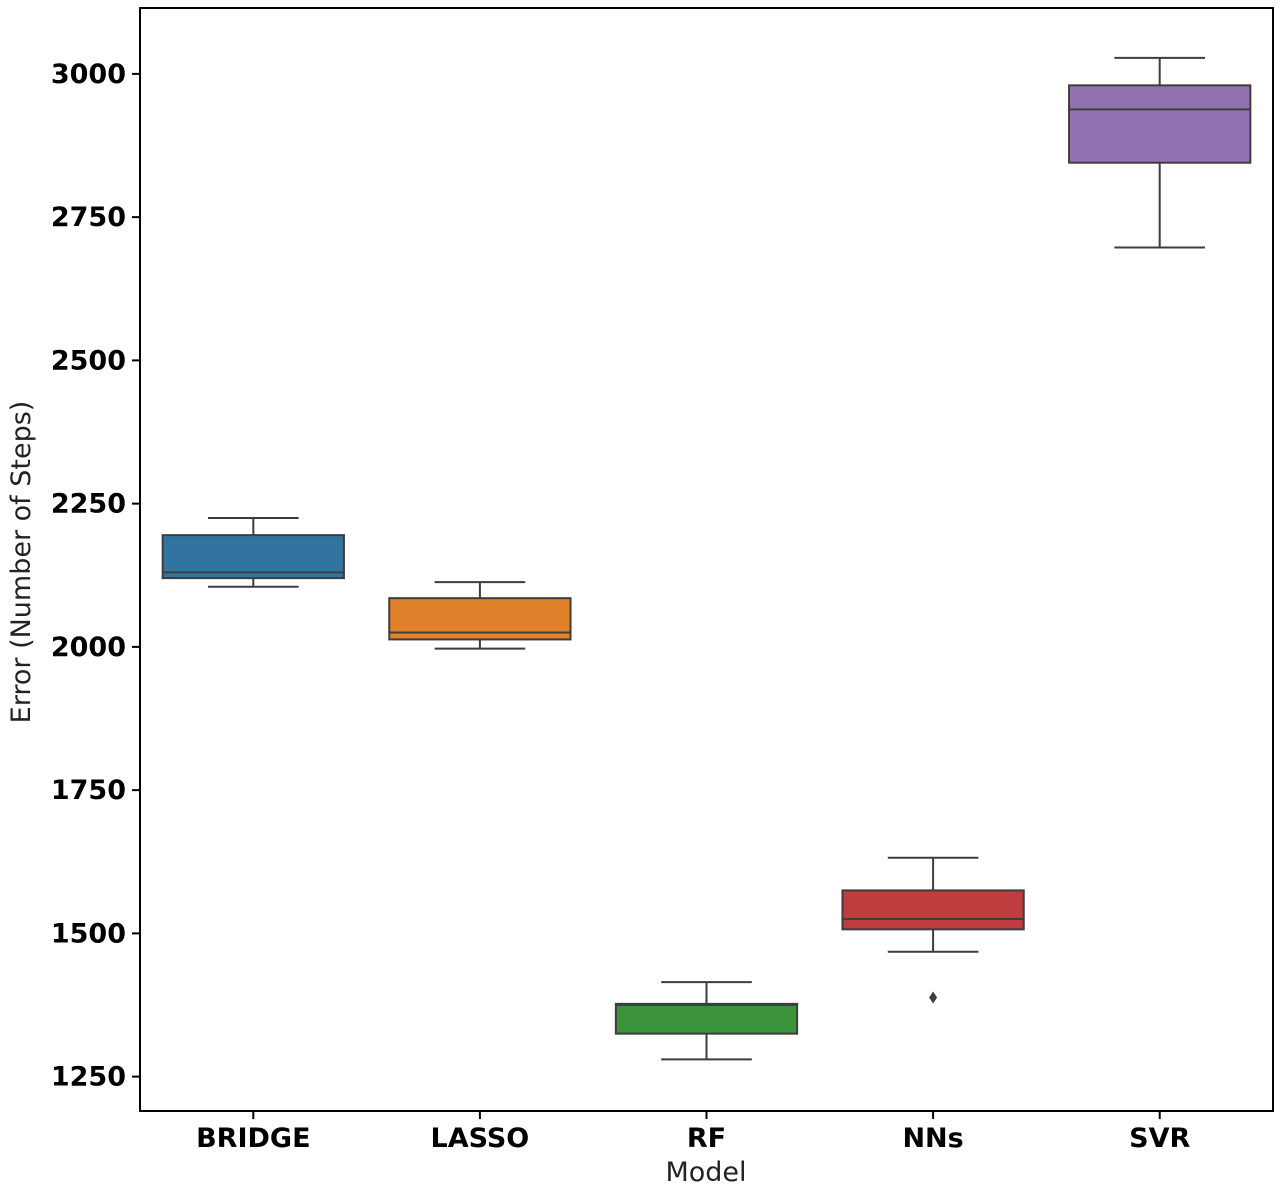 This screenshot has height=1191, width=1280. What do you see at coordinates (88, 504) in the screenshot?
I see `y-tick-label: 2250` at bounding box center [88, 504].